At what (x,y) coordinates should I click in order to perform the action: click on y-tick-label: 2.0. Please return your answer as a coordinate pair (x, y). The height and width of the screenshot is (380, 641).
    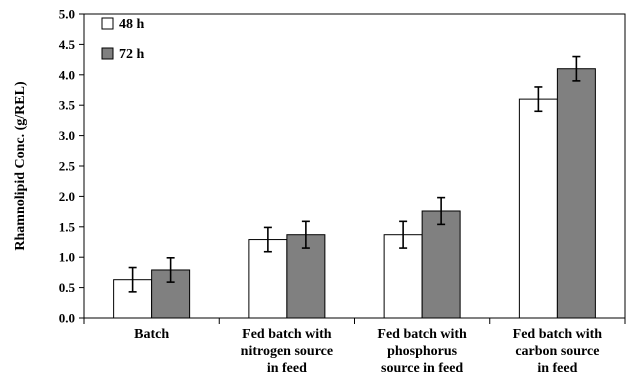
    Looking at the image, I should click on (67, 196).